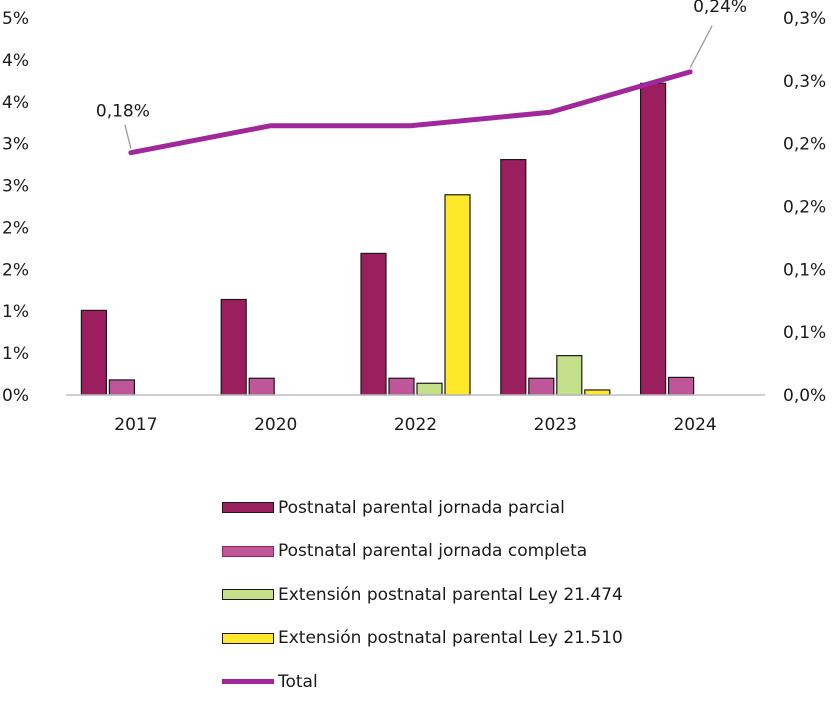 This screenshot has height=704, width=839. Describe the element at coordinates (123, 112) in the screenshot. I see `data-label: 0,18%` at that location.